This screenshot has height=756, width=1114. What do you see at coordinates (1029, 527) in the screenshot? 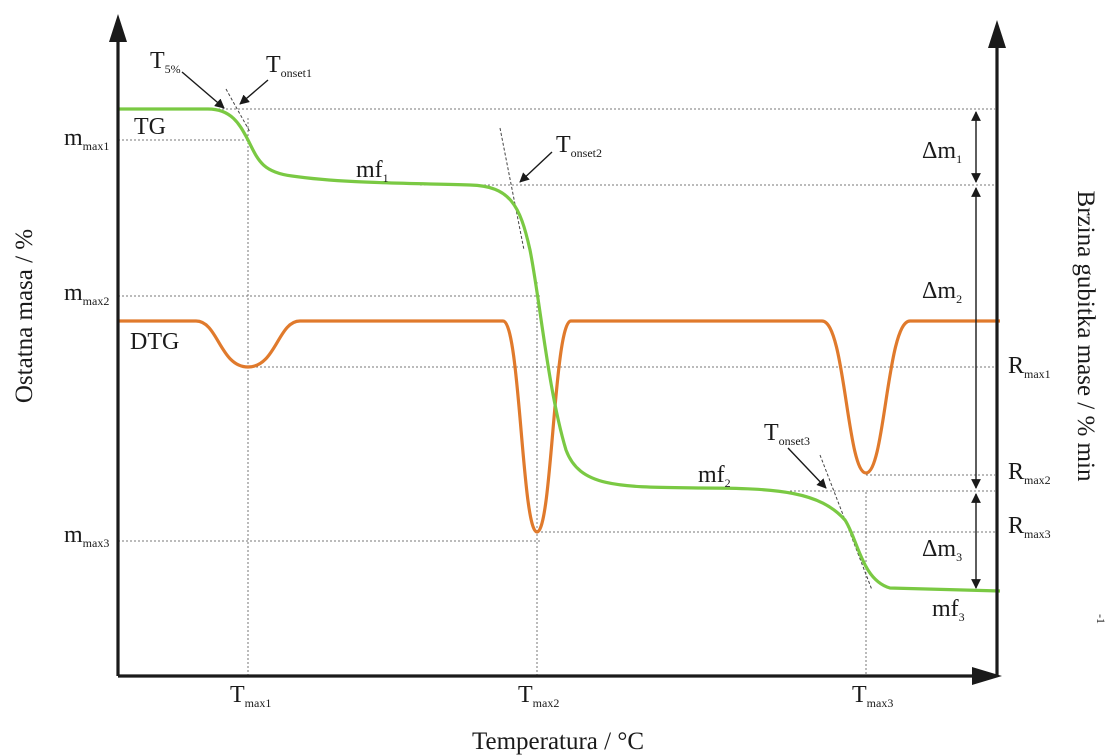
I see `label-rmax3: Rmax3` at bounding box center [1029, 527].